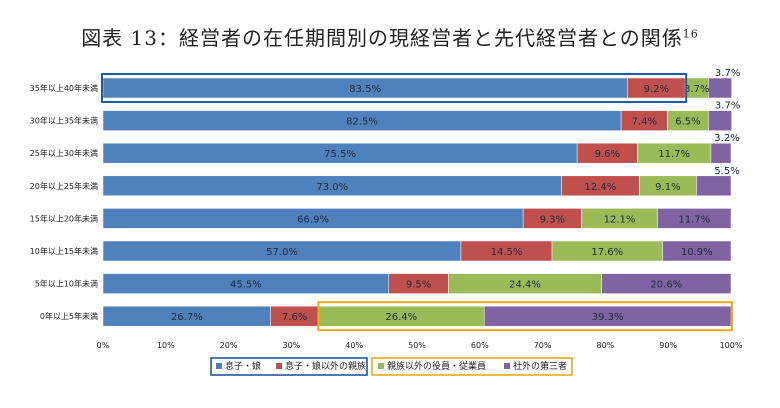  What do you see at coordinates (246, 285) in the screenshot?
I see `data-label: 45.5%` at bounding box center [246, 285].